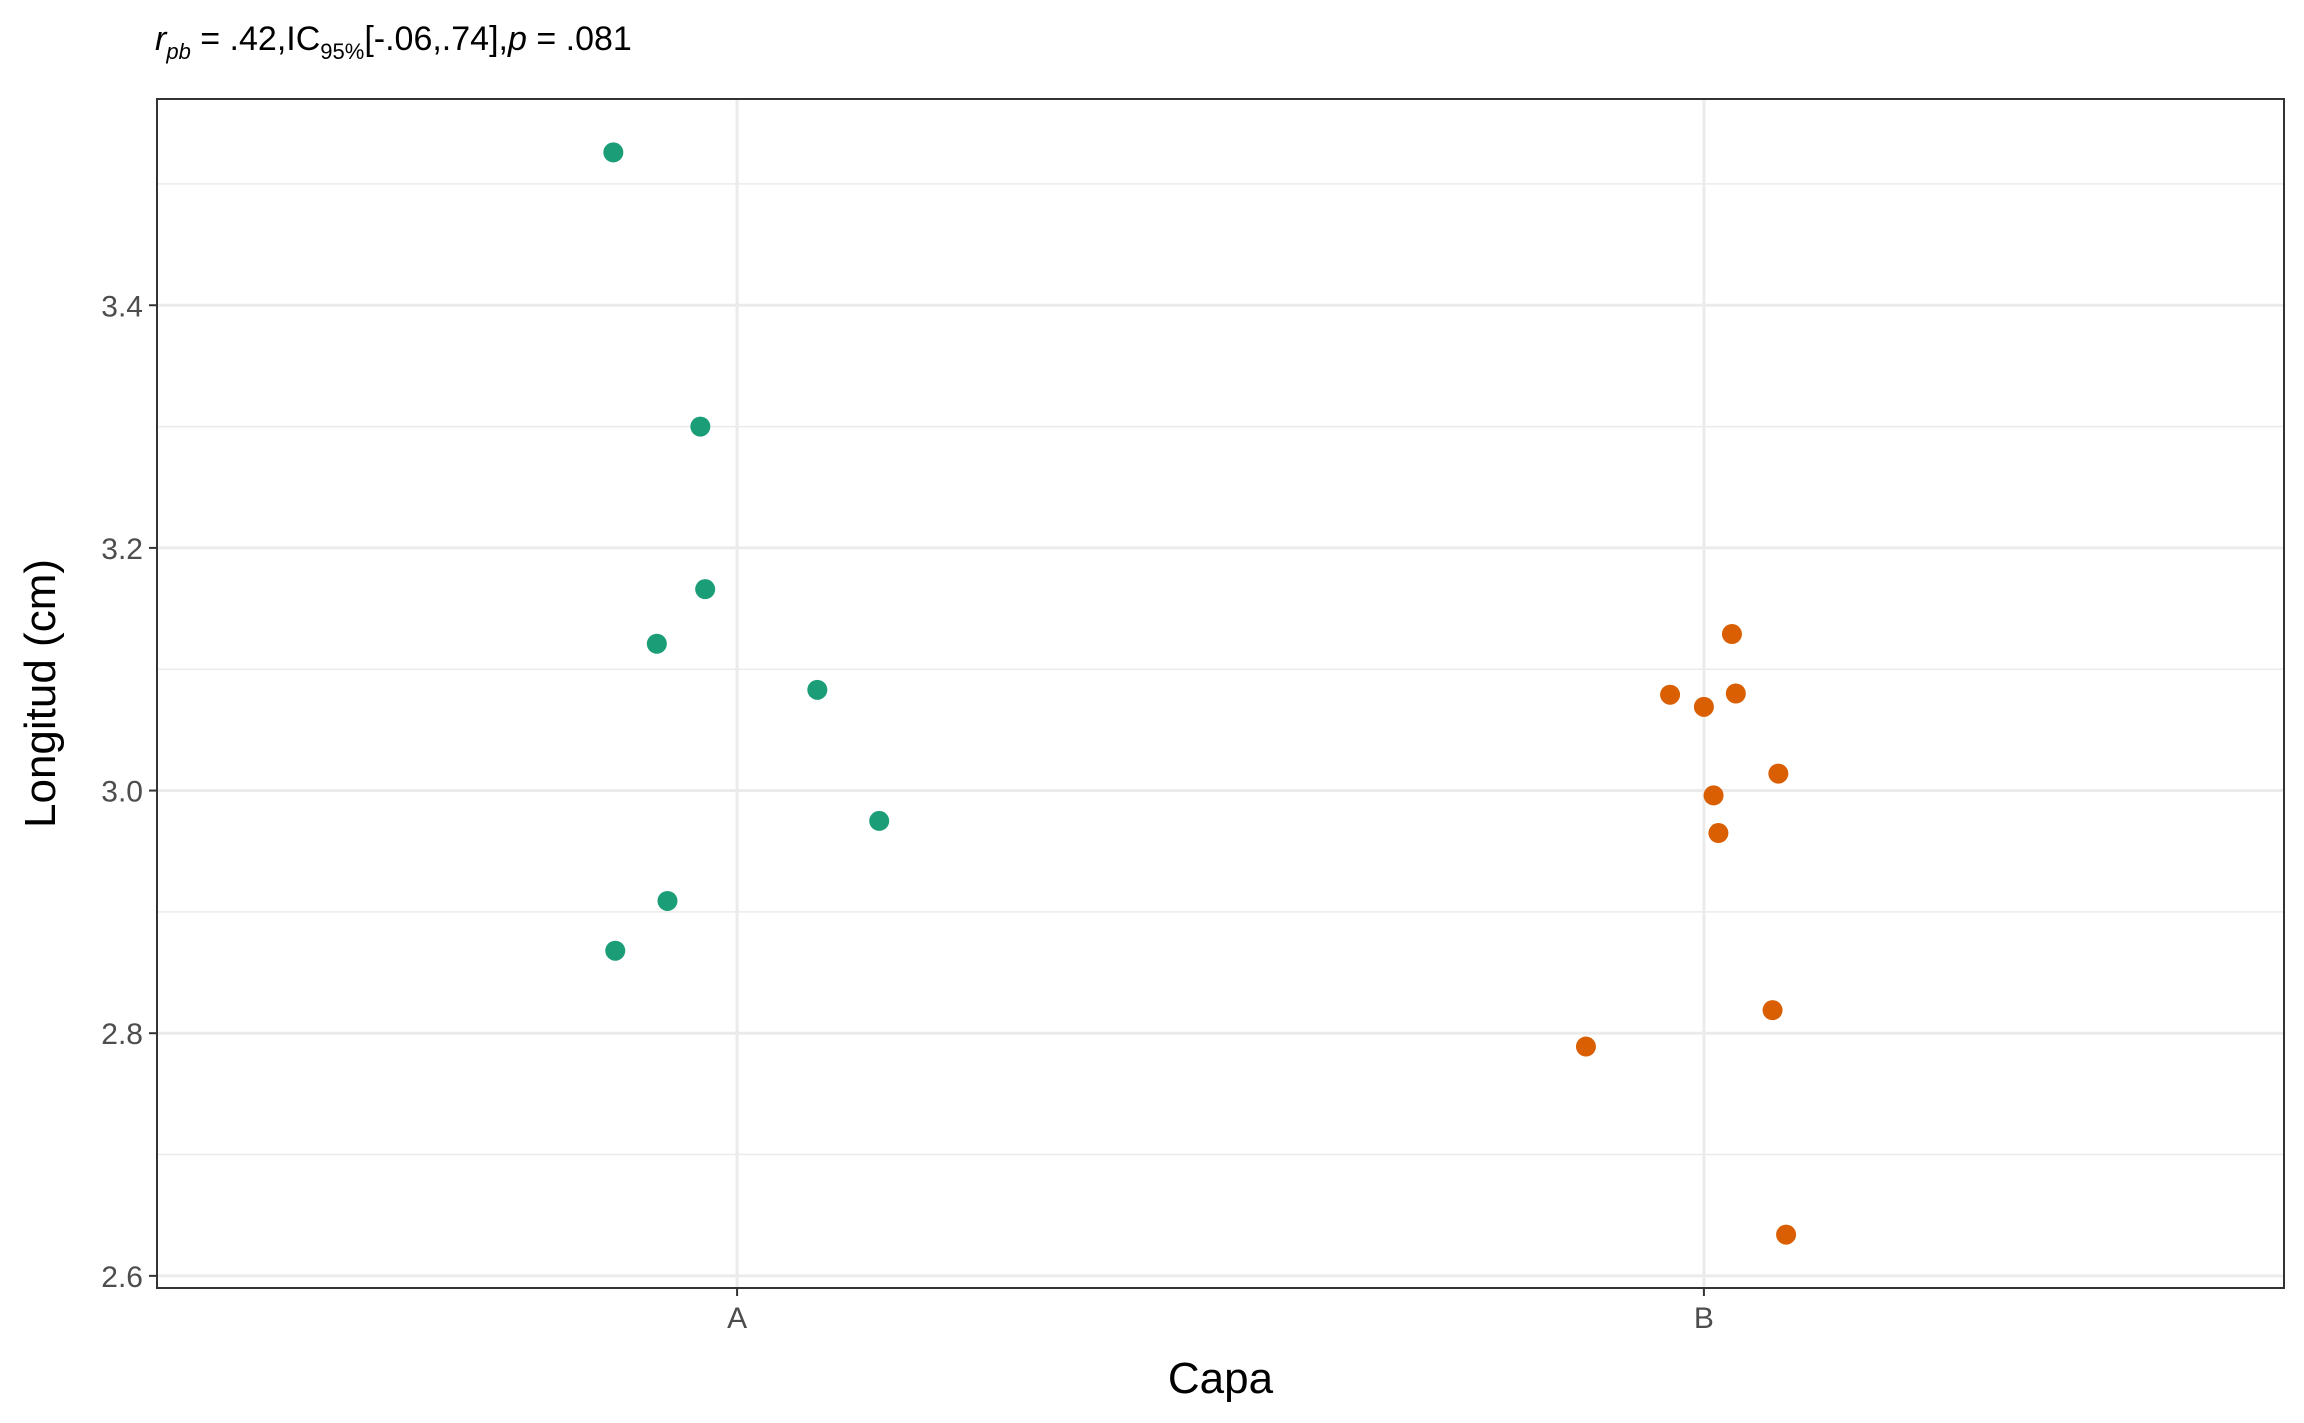  Describe the element at coordinates (517, 39) in the screenshot. I see `p-symbol: p` at that location.